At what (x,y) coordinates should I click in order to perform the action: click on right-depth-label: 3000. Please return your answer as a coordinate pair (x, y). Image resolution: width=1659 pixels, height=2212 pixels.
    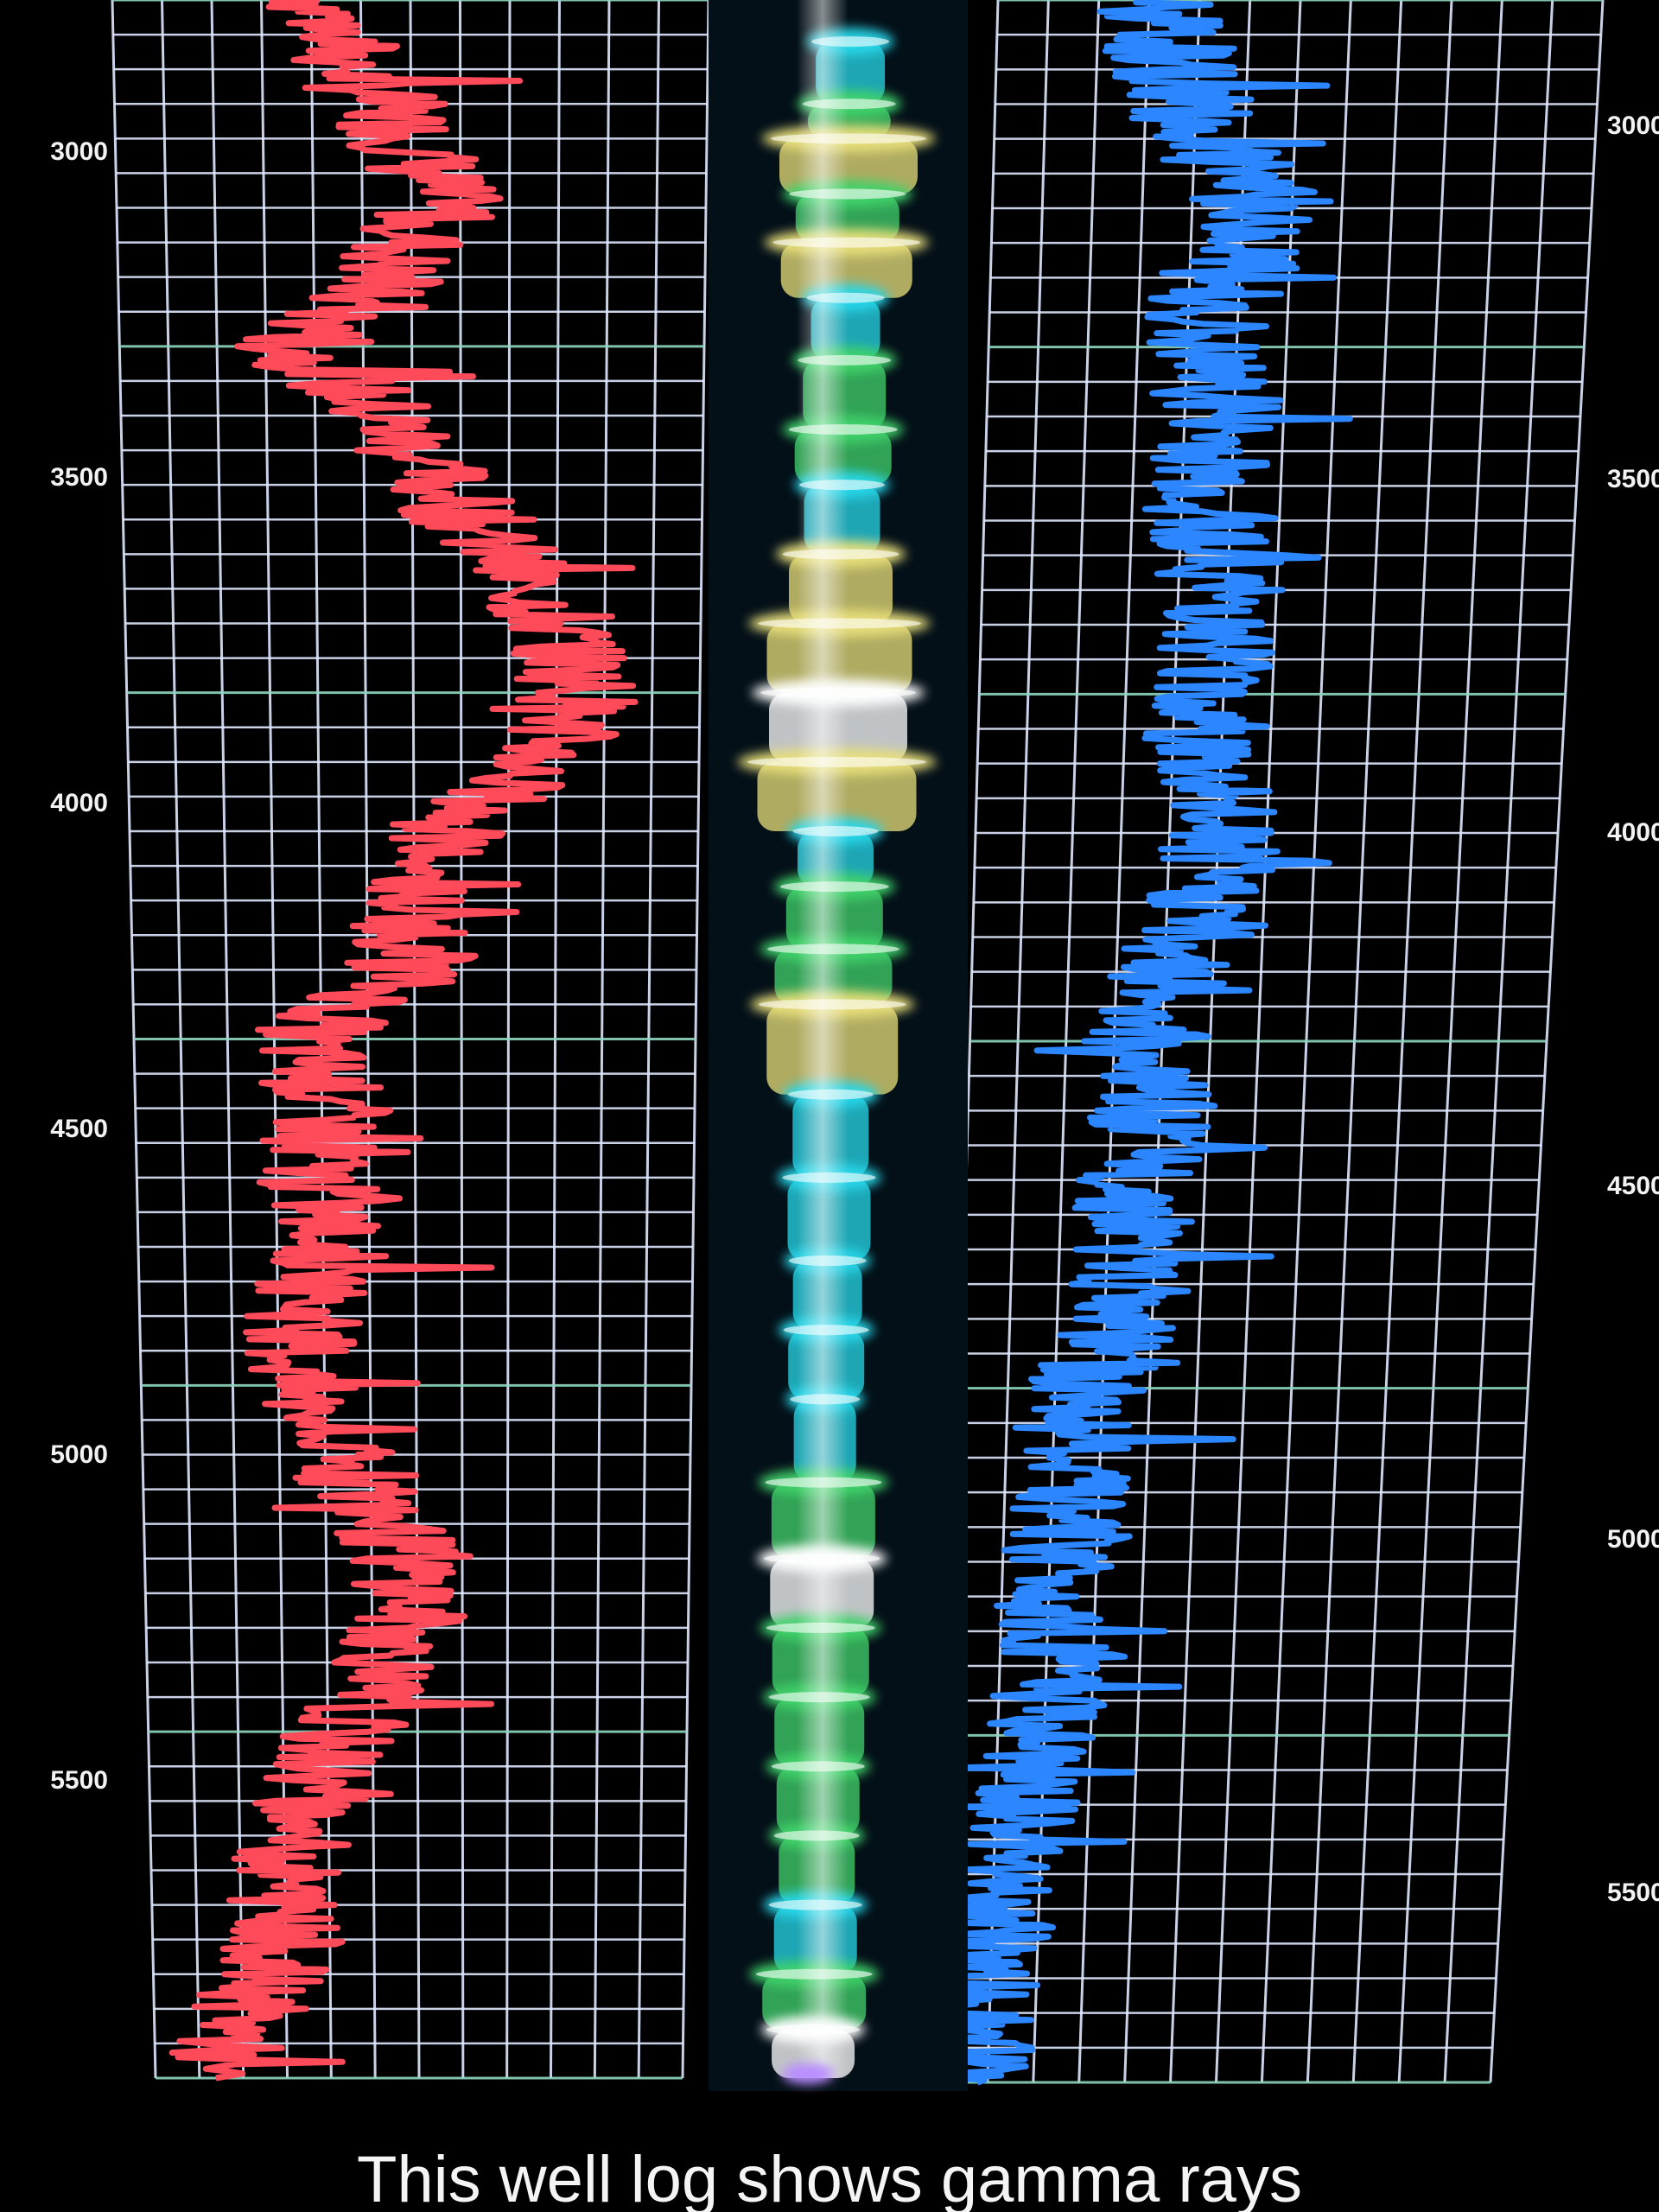
    Looking at the image, I should click on (1633, 125).